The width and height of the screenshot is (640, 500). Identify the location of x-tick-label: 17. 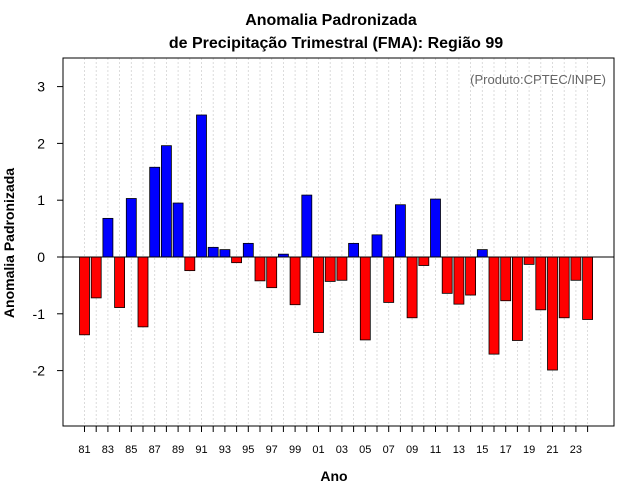
(506, 450).